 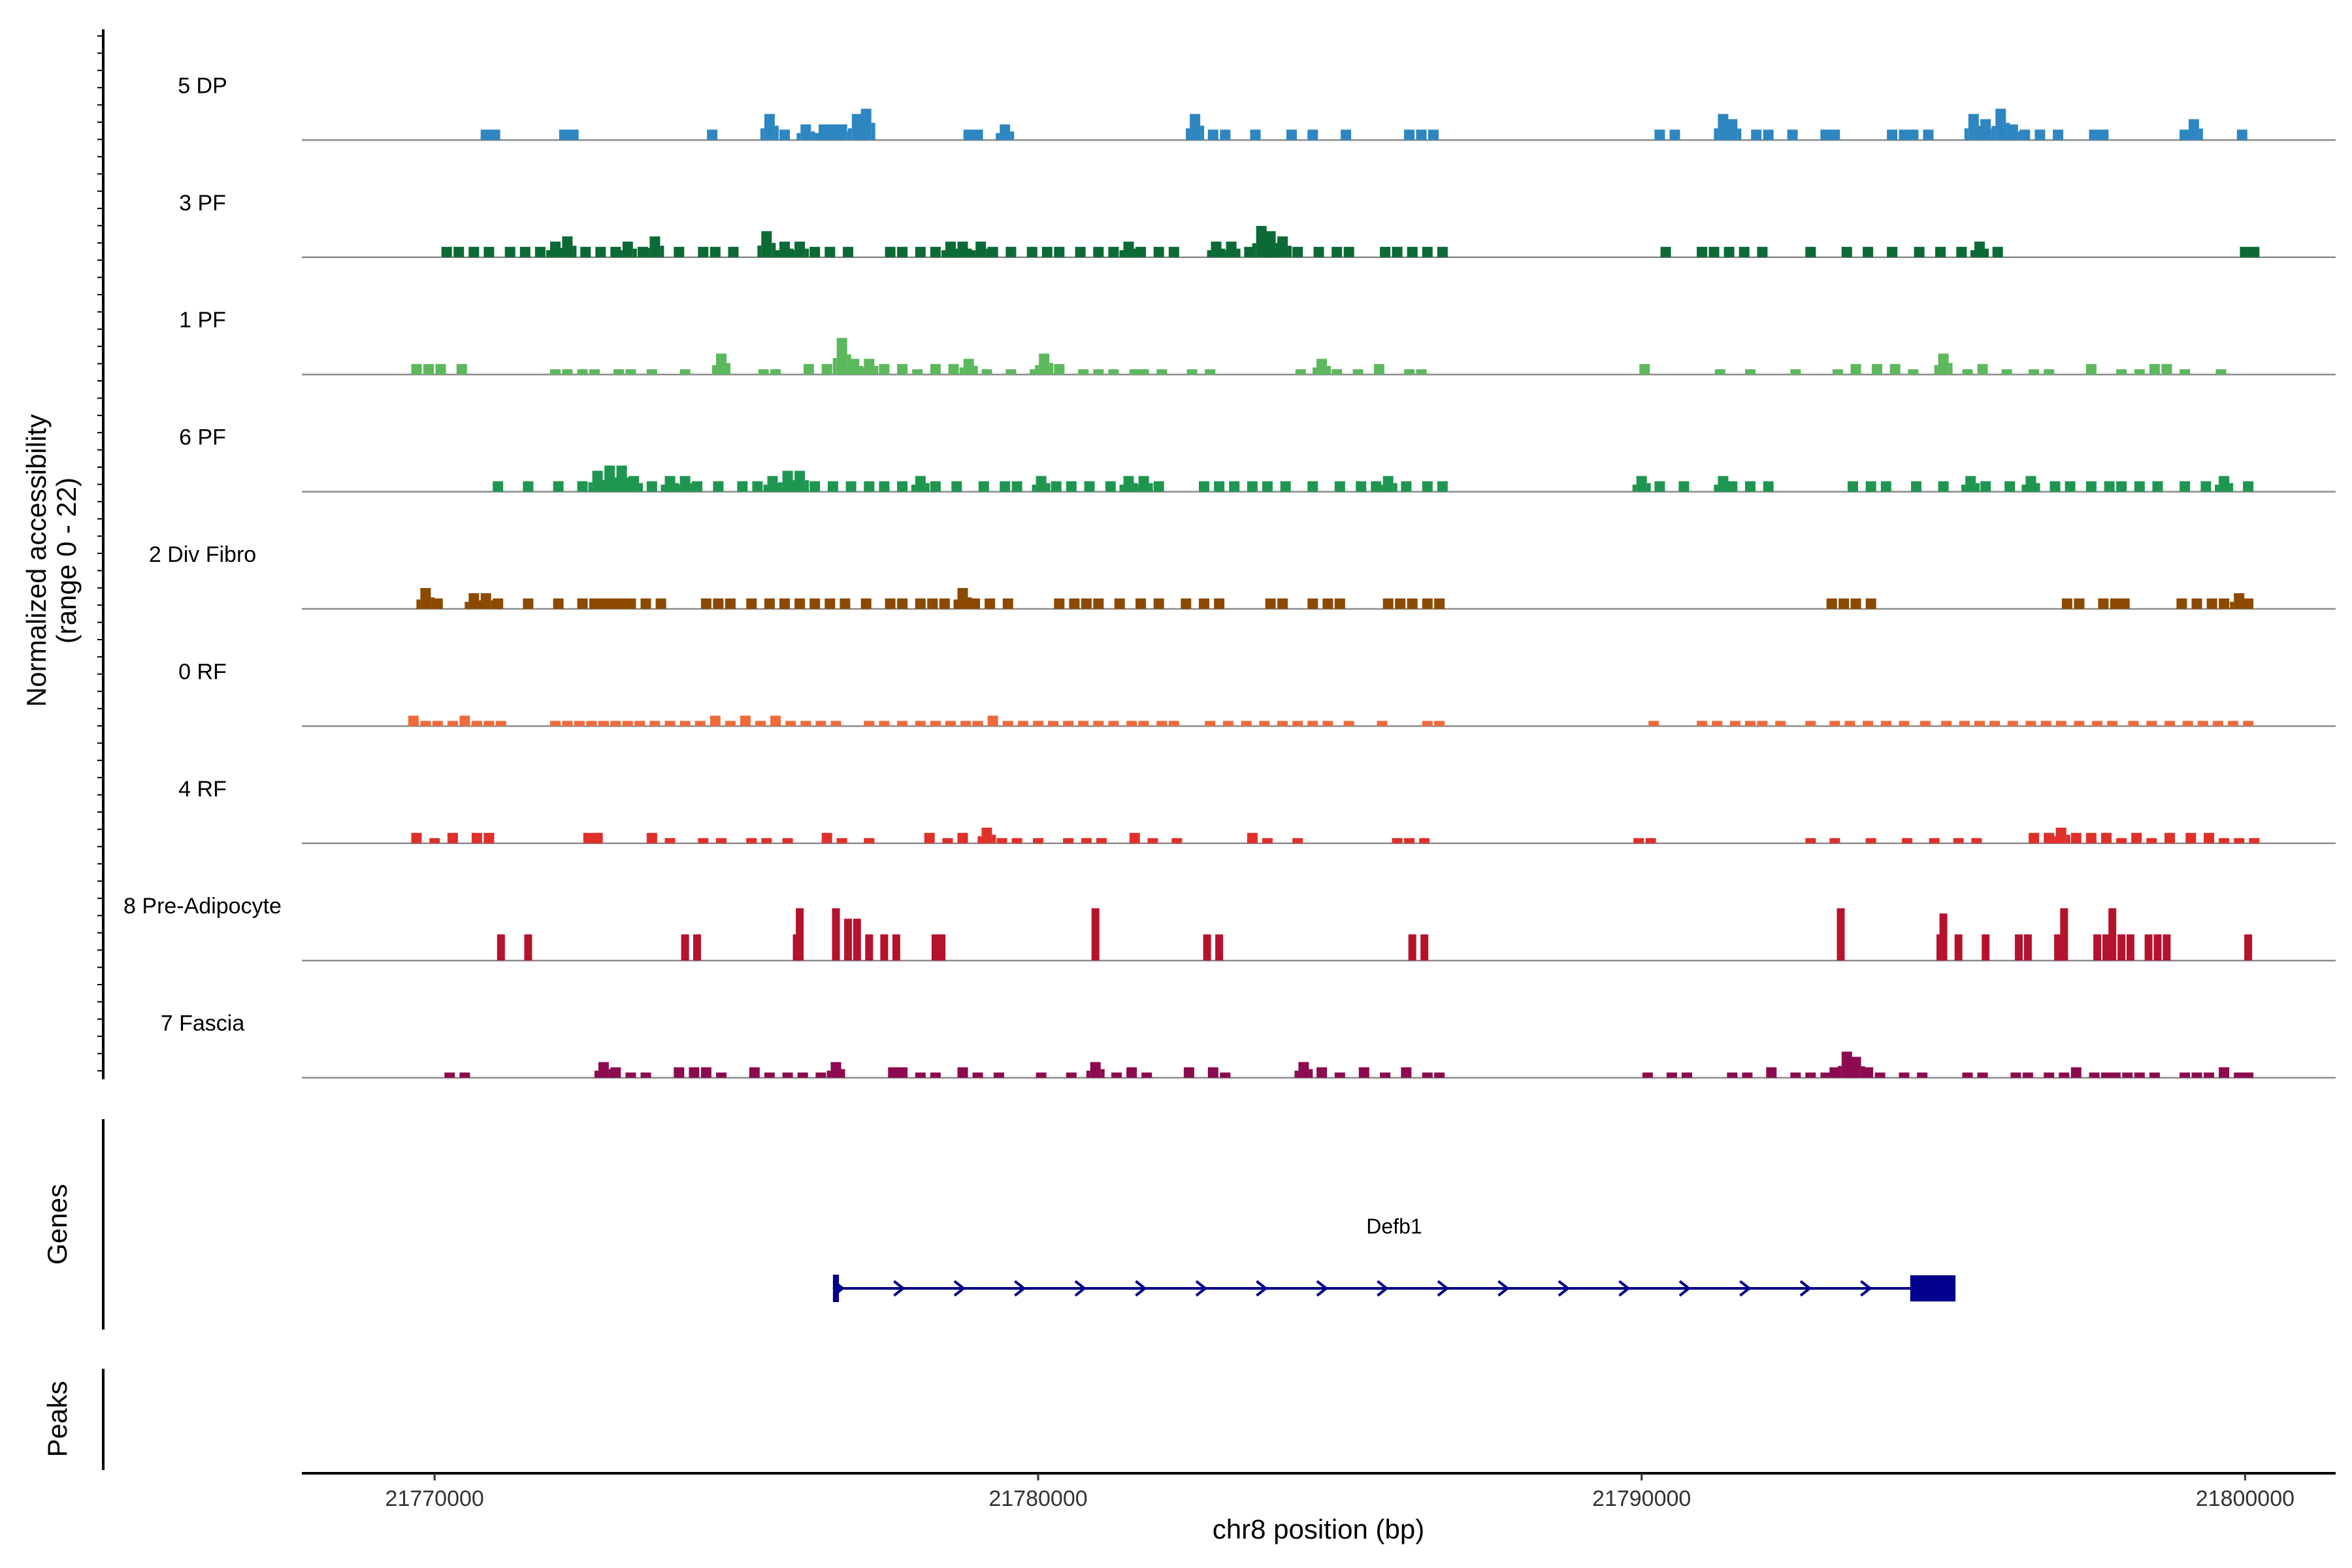 What do you see at coordinates (202, 554) in the screenshot?
I see `track-label-2-div-fibro: 2 Div Fibro` at bounding box center [202, 554].